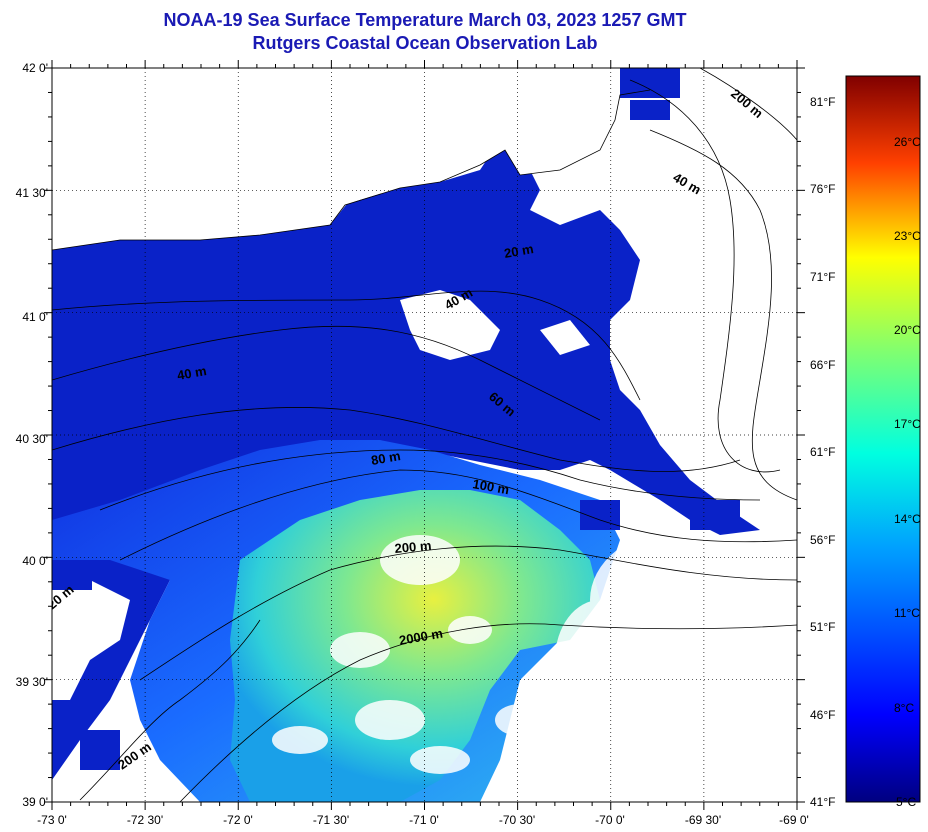 This screenshot has width=928, height=832. I want to click on lon-label: -69 0', so click(794, 820).